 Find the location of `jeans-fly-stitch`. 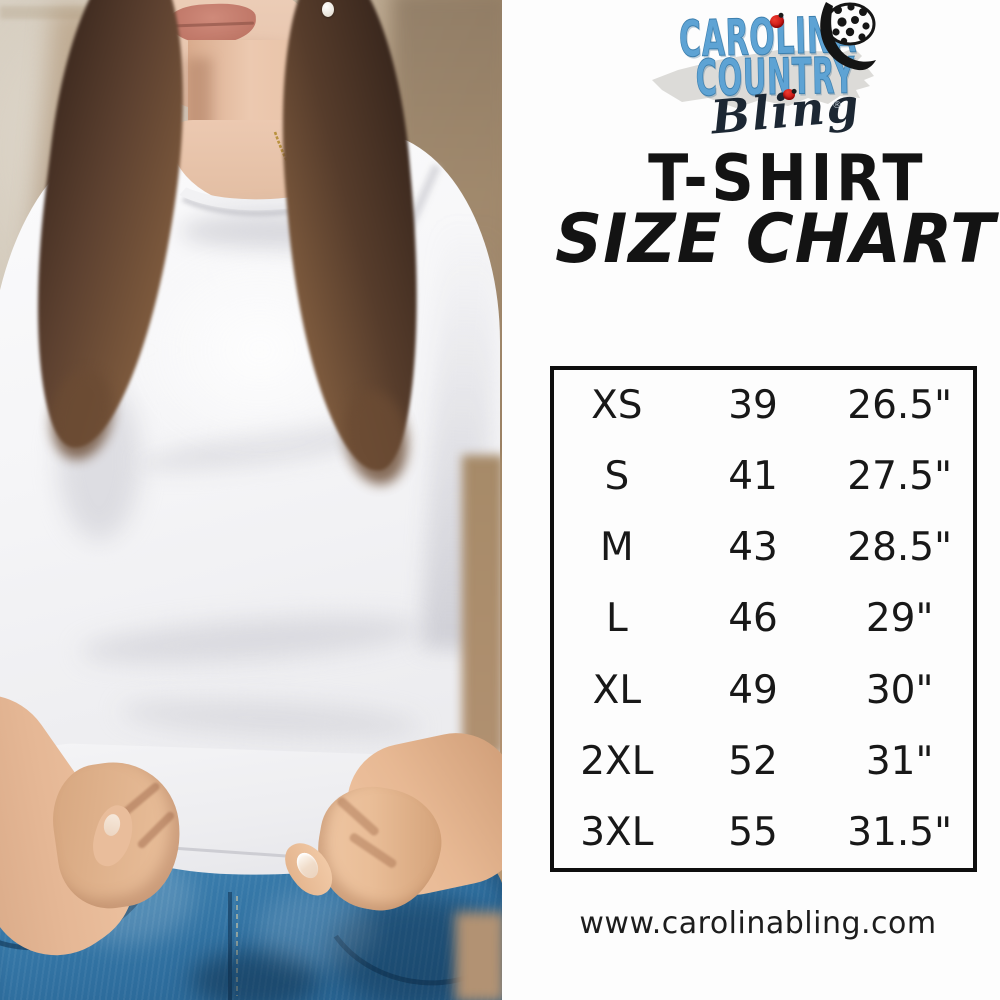

jeans-fly-stitch is located at coordinates (237, 946).